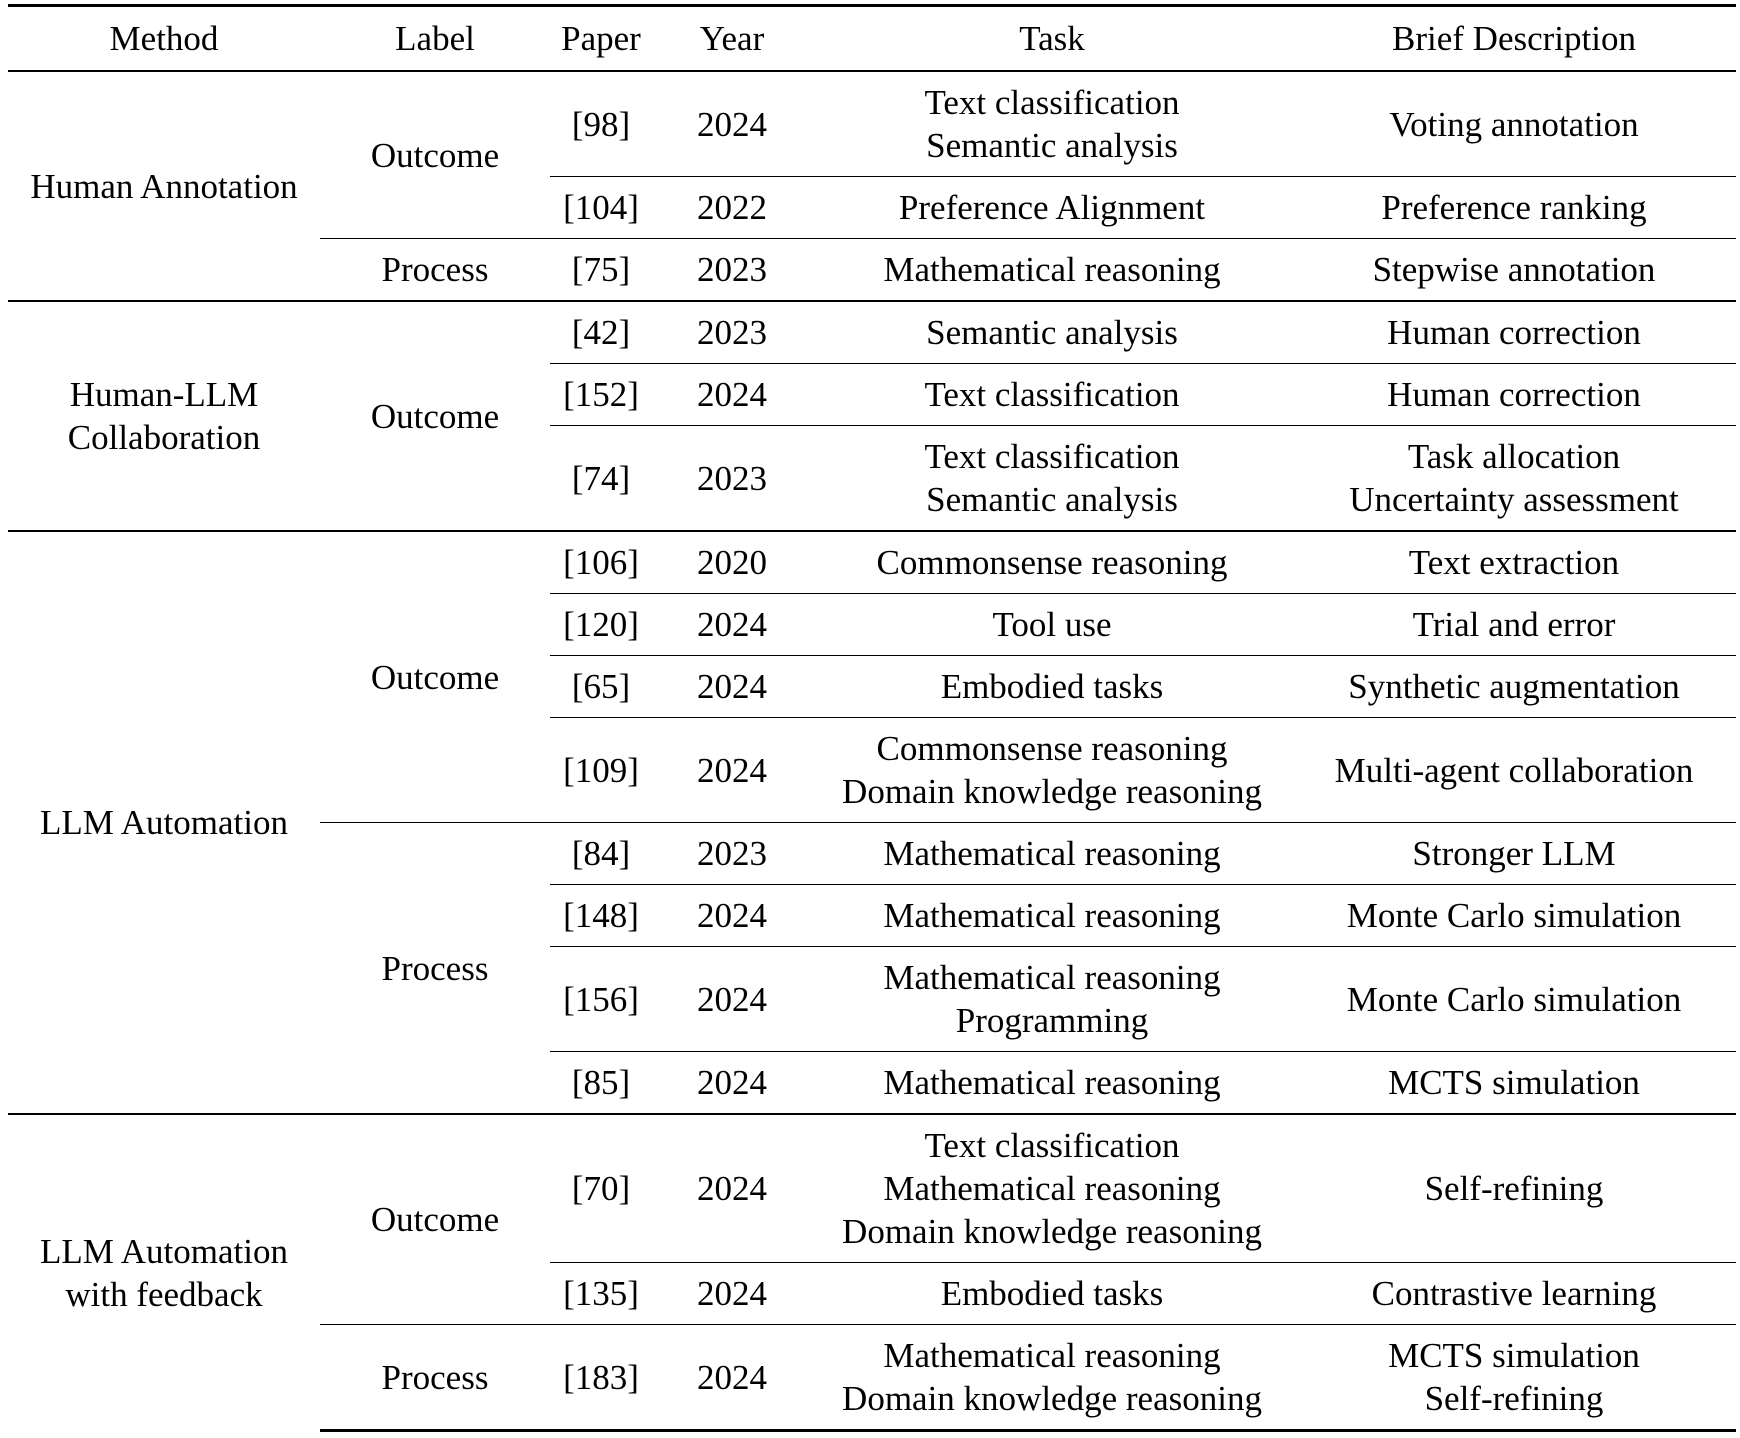 The width and height of the screenshot is (1740, 1438). Describe the element at coordinates (601, 478) in the screenshot. I see `paper-cell: [74]` at that location.